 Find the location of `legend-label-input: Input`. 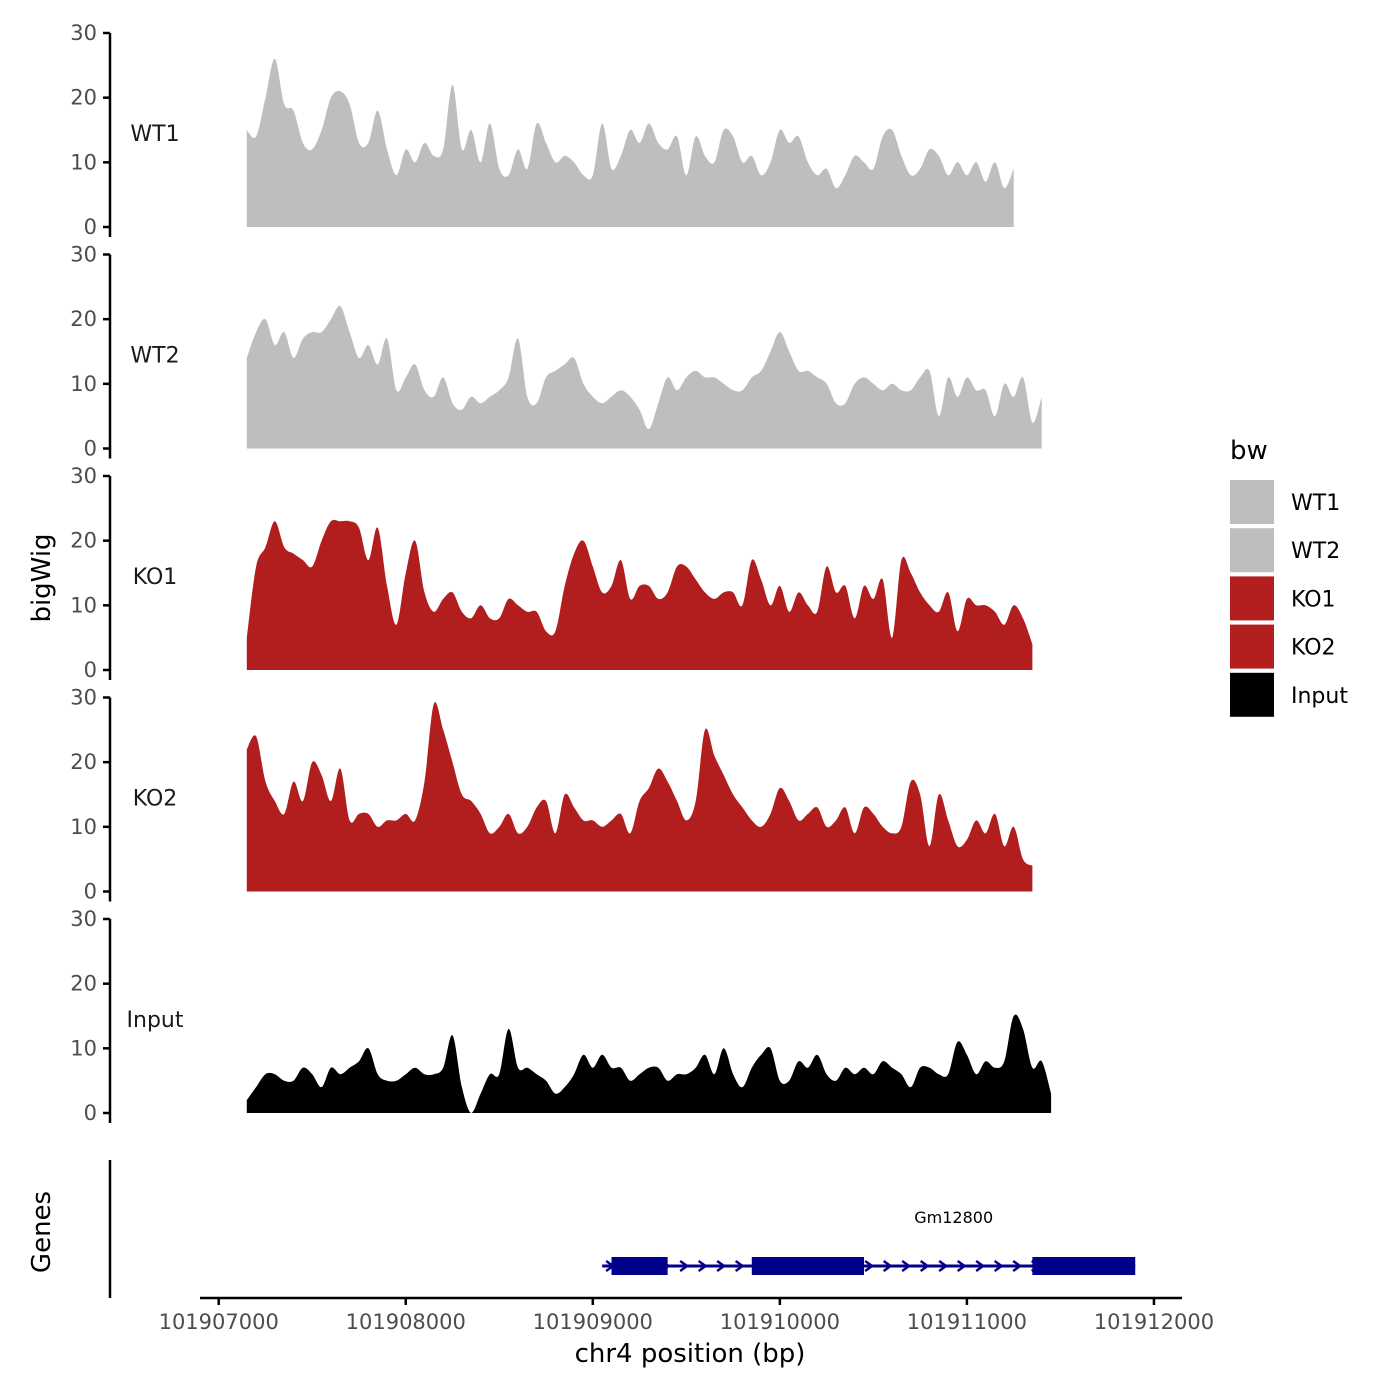

legend-label-input: Input is located at coordinates (1319, 696).